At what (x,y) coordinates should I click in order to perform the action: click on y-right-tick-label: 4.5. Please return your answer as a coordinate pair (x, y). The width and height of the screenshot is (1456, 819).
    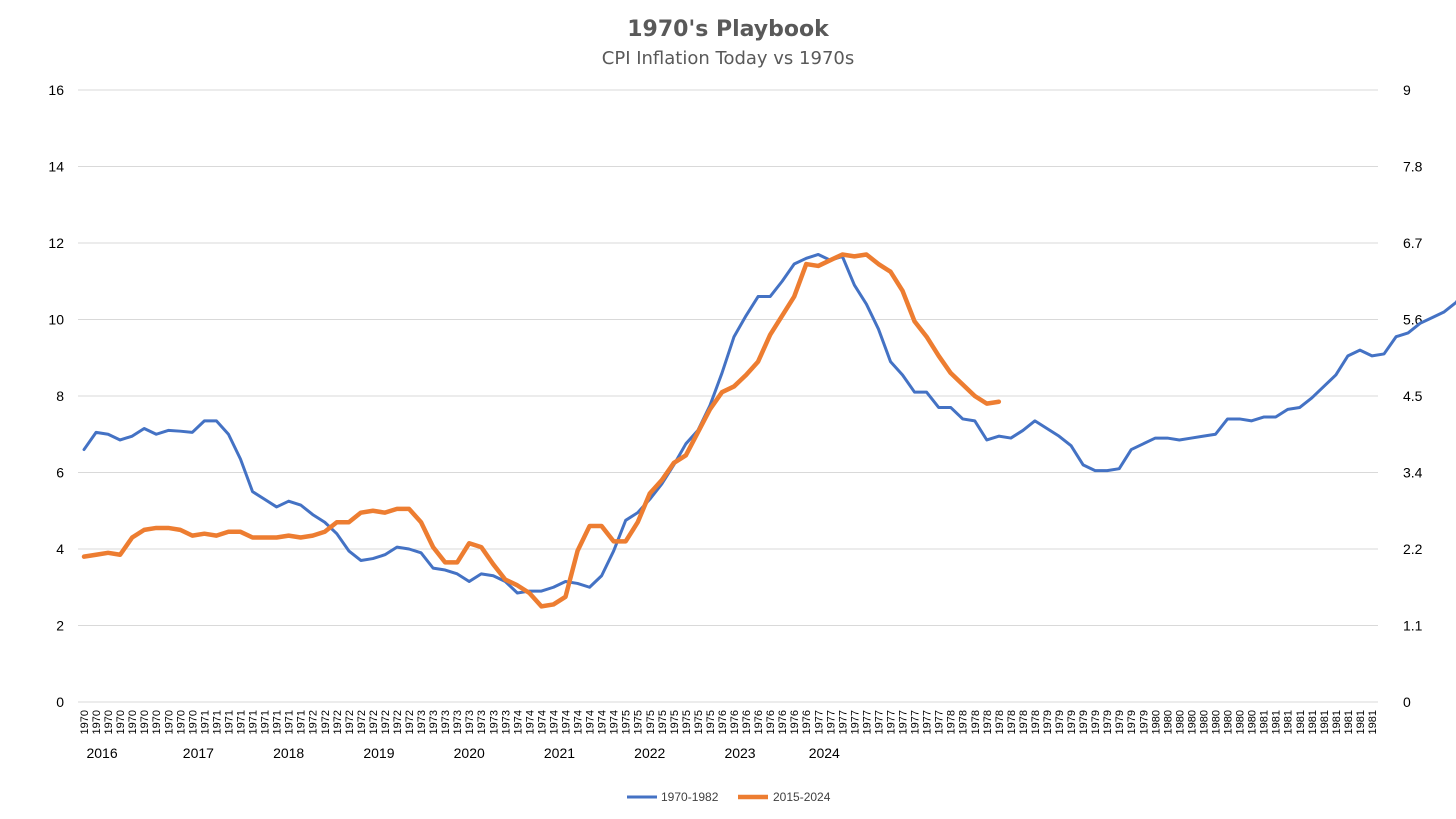
    Looking at the image, I should click on (1413, 396).